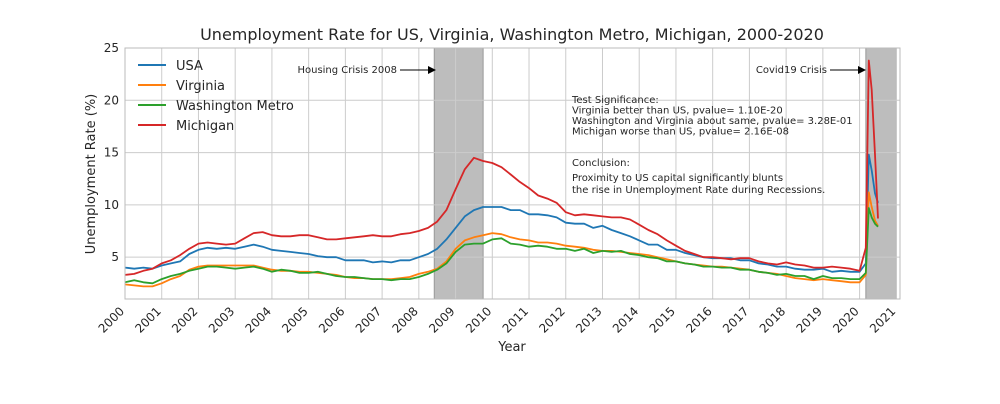  I want to click on legend-label: Michigan, so click(205, 126).